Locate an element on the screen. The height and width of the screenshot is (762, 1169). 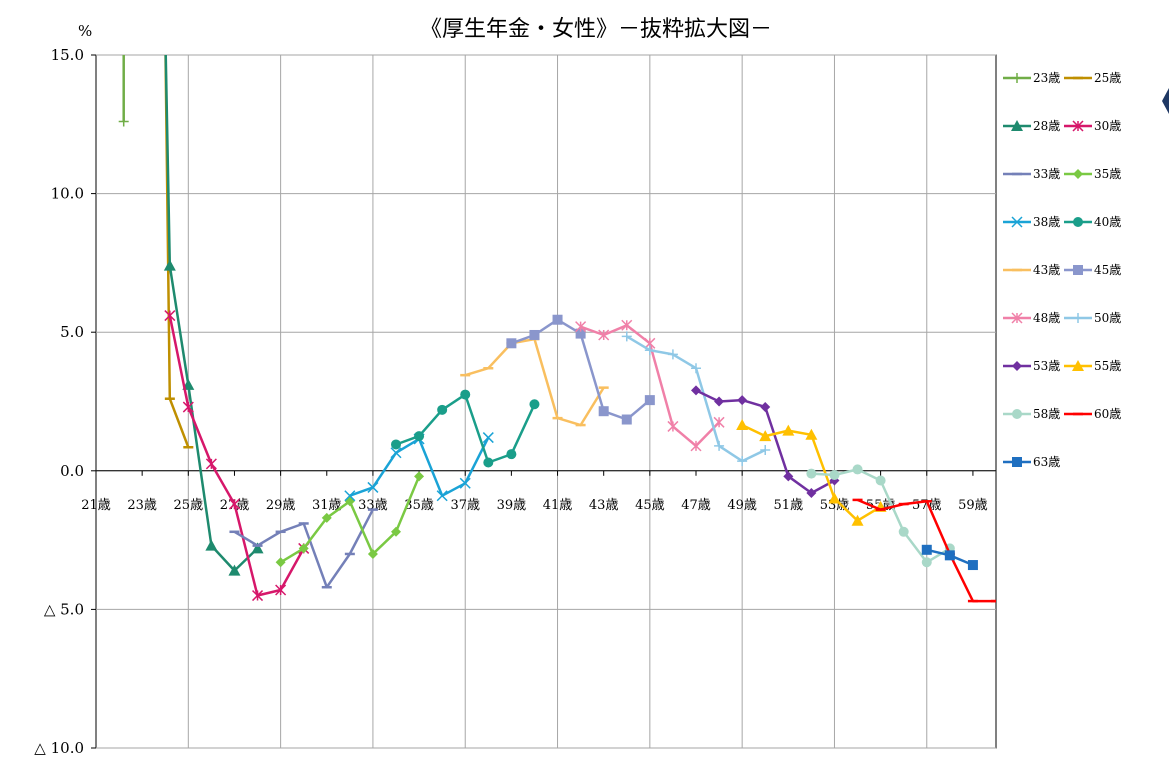
y-unit-label: % is located at coordinates (85, 31).